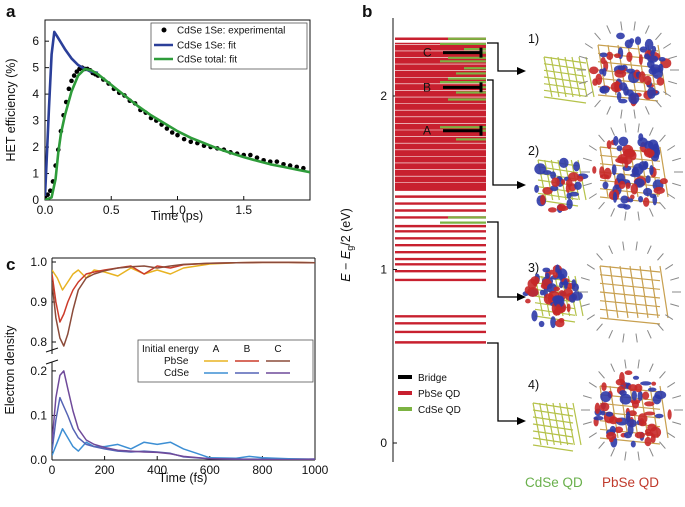  What do you see at coordinates (630, 482) in the screenshot?
I see `pbse-qd-label: PbSe QD` at bounding box center [630, 482].